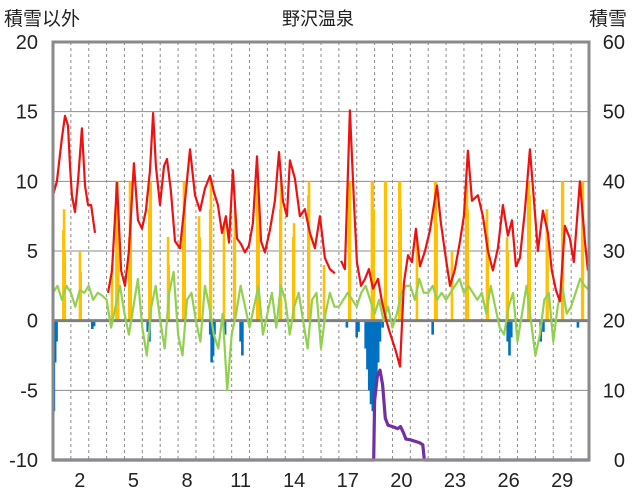  What do you see at coordinates (614, 113) in the screenshot?
I see `right-y-tick-label: 50` at bounding box center [614, 113].